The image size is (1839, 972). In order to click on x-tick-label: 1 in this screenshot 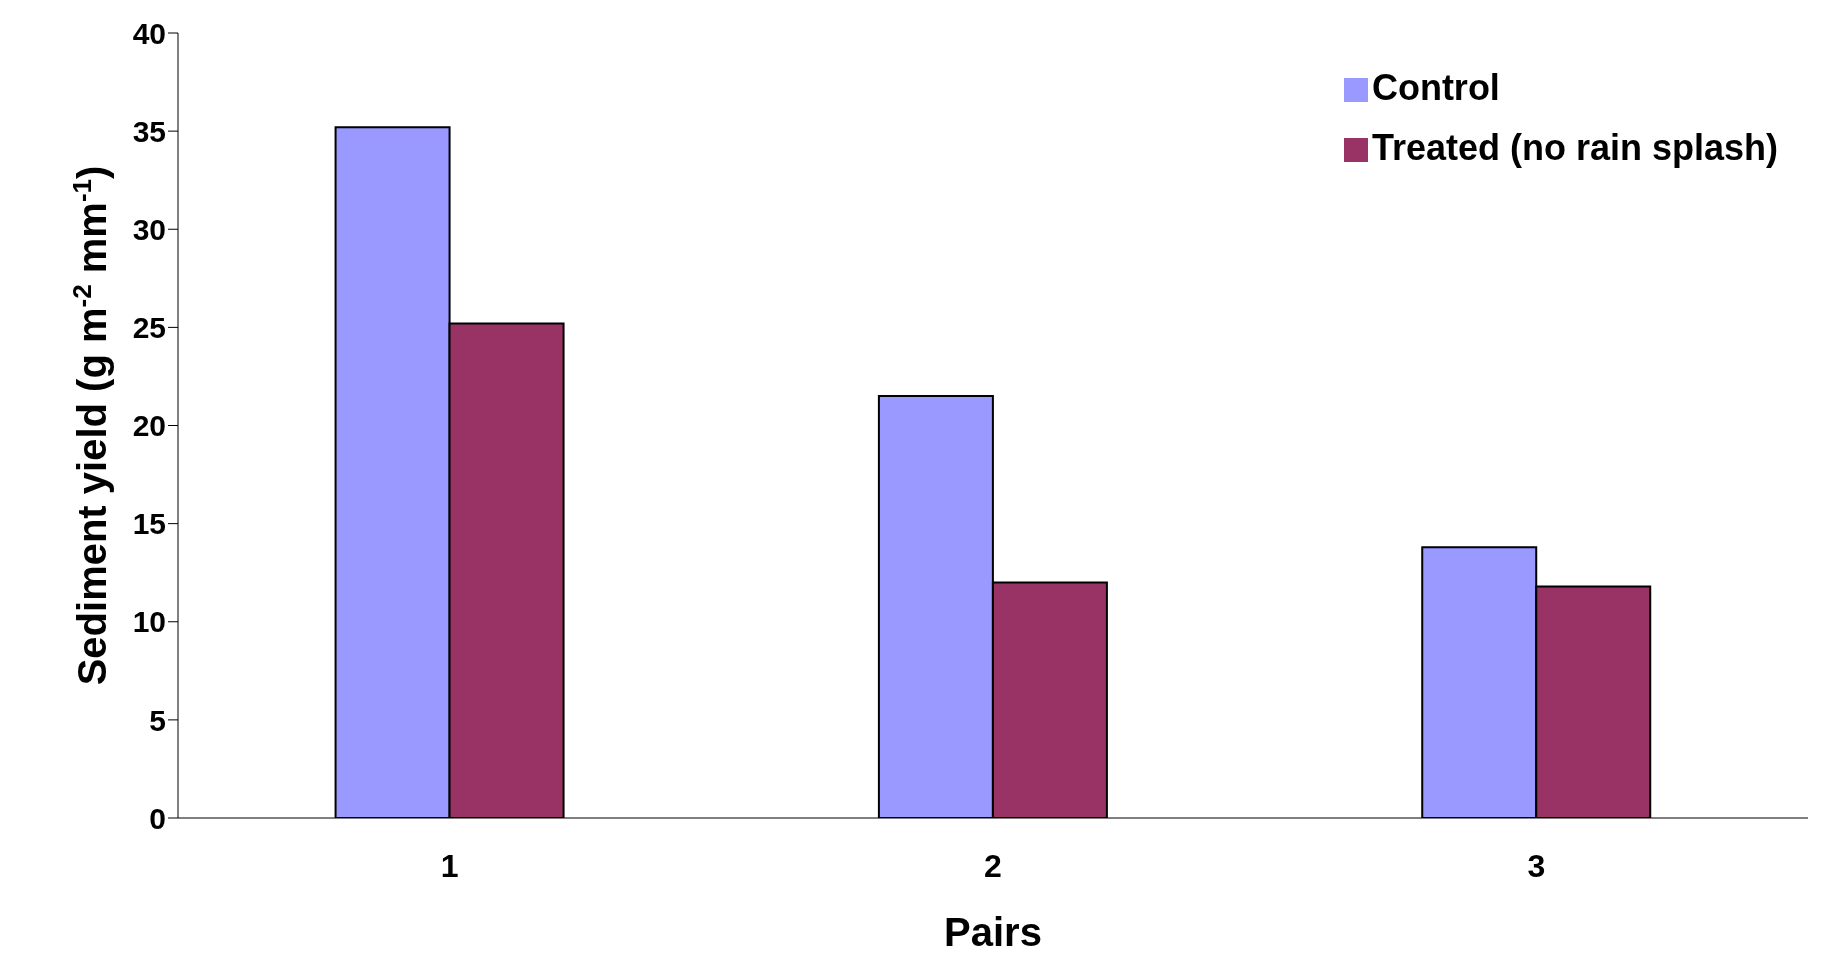, I will do `click(449, 865)`.